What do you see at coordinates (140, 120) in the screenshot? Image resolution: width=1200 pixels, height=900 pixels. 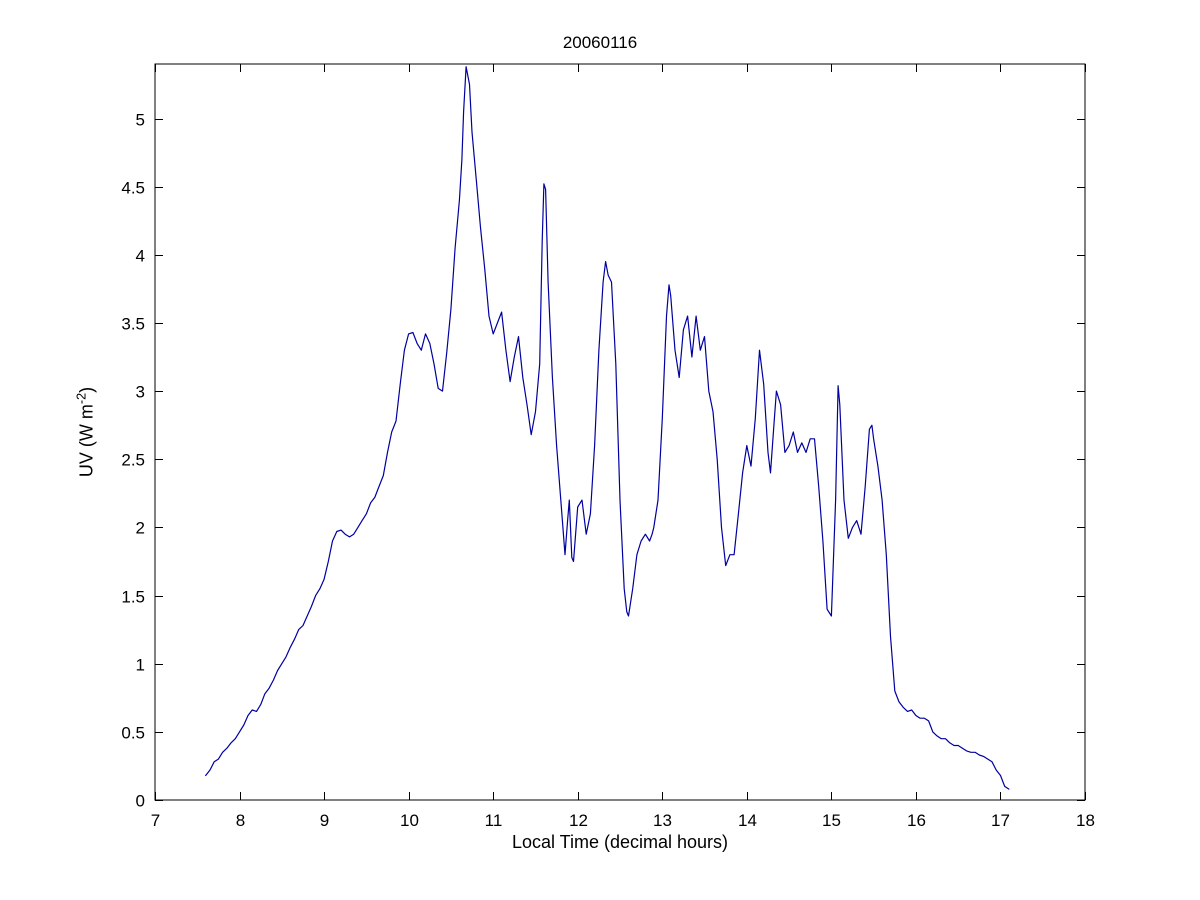 I see `y-tick-label: 5` at bounding box center [140, 120].